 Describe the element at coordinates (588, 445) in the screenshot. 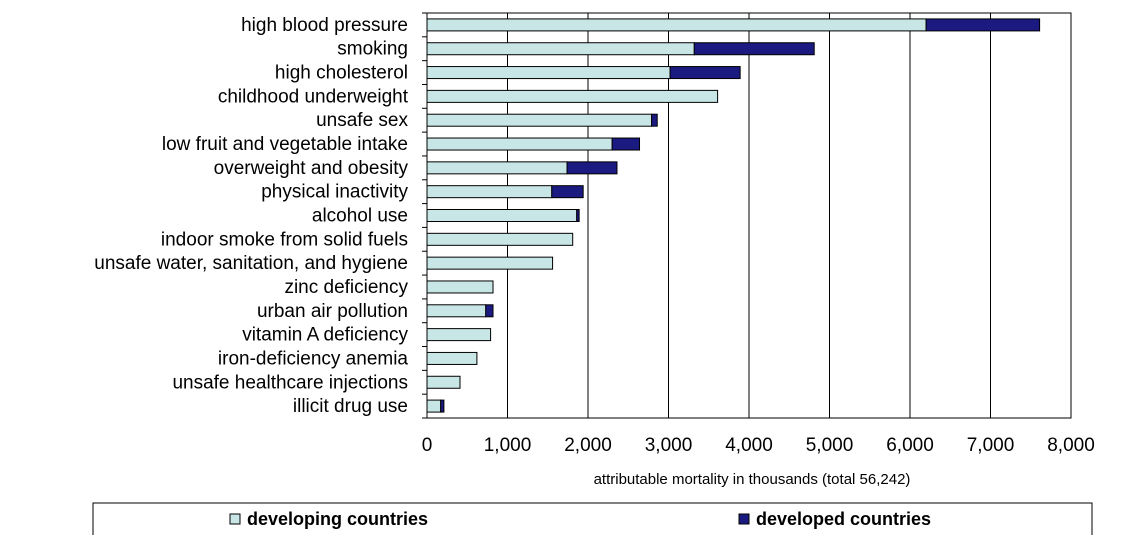

I see `x-tick-label: 2,000` at that location.